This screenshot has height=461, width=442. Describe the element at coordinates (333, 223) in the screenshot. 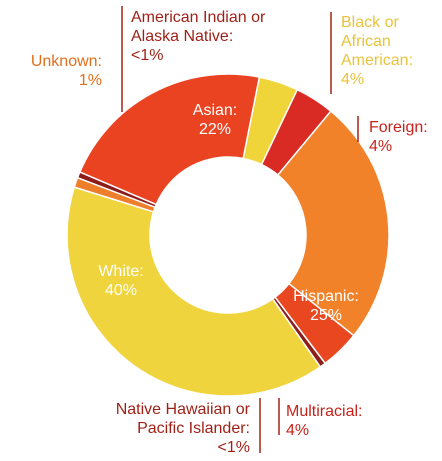

I see `slice-hispanic` at that location.